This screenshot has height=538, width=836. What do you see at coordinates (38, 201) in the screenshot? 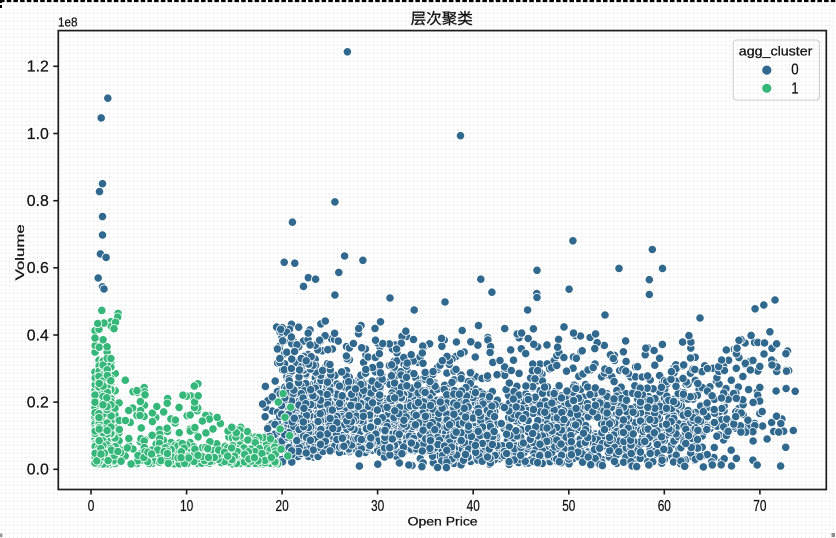
I see `svg-text: 0.8` at bounding box center [38, 201].